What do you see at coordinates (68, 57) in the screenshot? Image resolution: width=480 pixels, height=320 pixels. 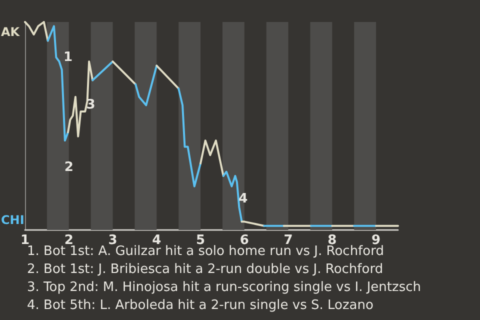 I see `annotation: 1` at bounding box center [68, 57].